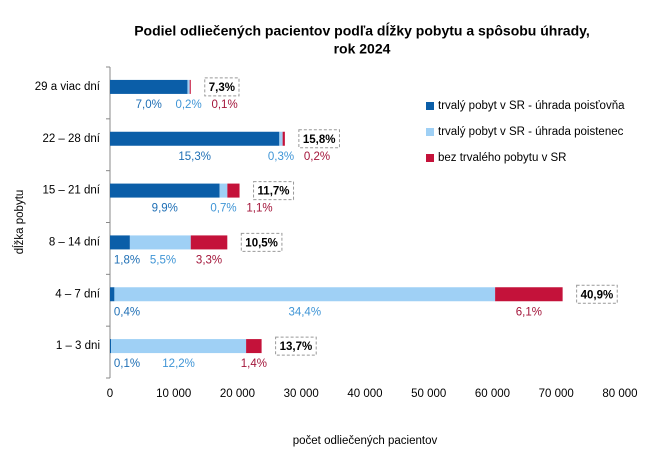 The width and height of the screenshot is (650, 460). I want to click on chart-title: rok 2024, so click(362, 49).